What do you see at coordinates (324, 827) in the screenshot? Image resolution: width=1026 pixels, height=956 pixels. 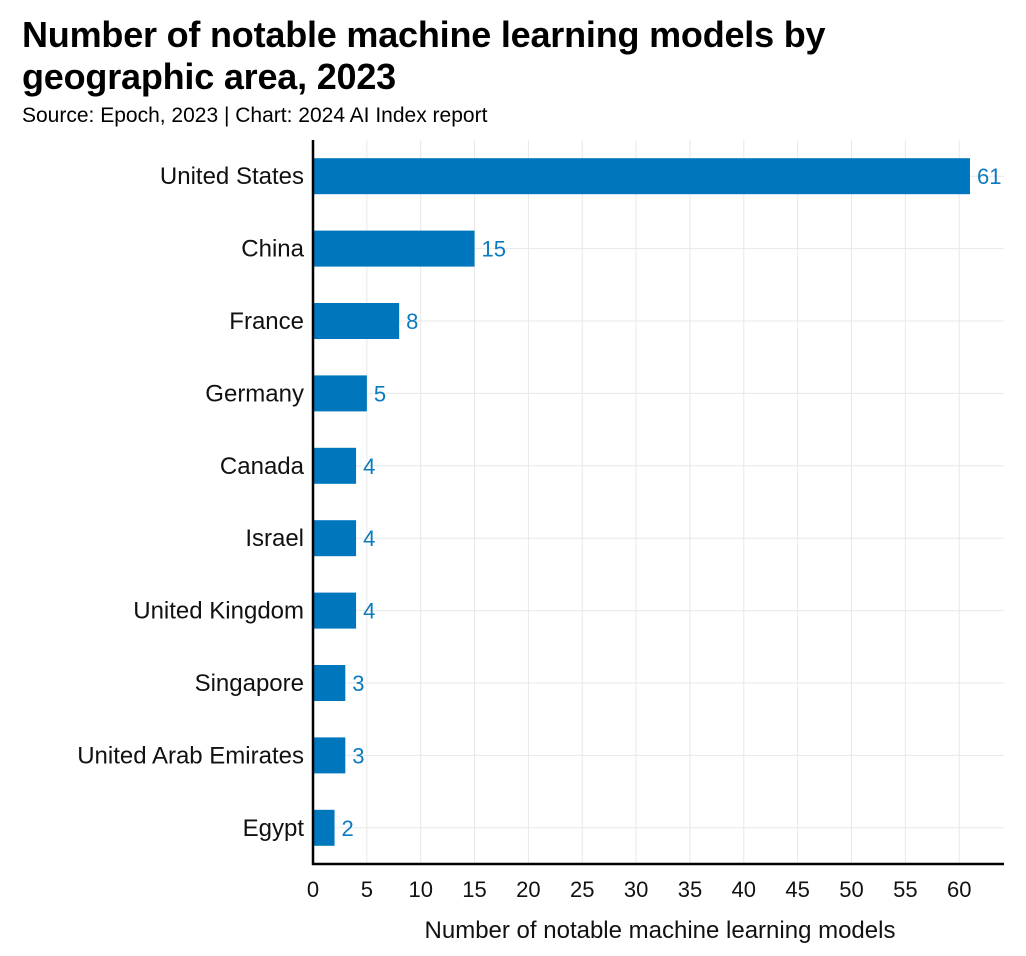 I see `bar-egypt` at bounding box center [324, 827].